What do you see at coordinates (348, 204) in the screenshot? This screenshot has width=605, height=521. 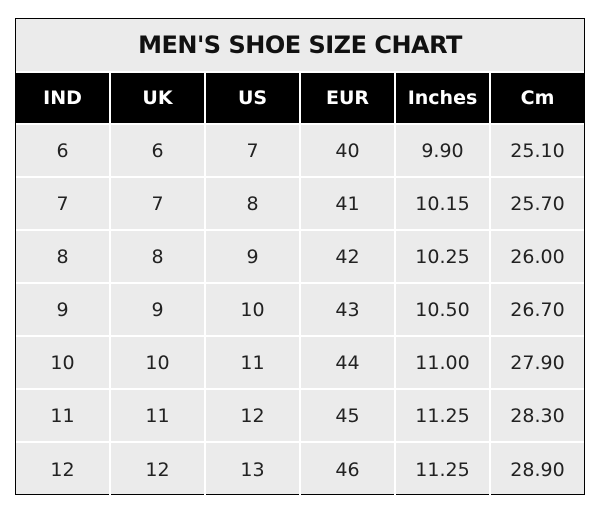 I see `table-cell: 41` at bounding box center [348, 204].